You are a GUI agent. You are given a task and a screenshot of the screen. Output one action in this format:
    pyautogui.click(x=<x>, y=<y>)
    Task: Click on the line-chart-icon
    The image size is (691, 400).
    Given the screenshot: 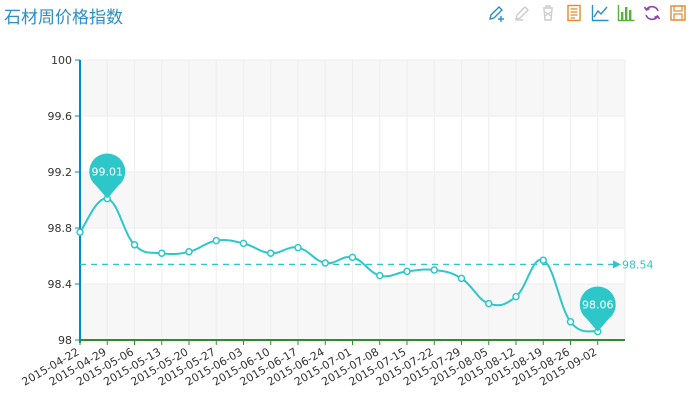 What is the action you would take?
    pyautogui.click(x=600, y=13)
    